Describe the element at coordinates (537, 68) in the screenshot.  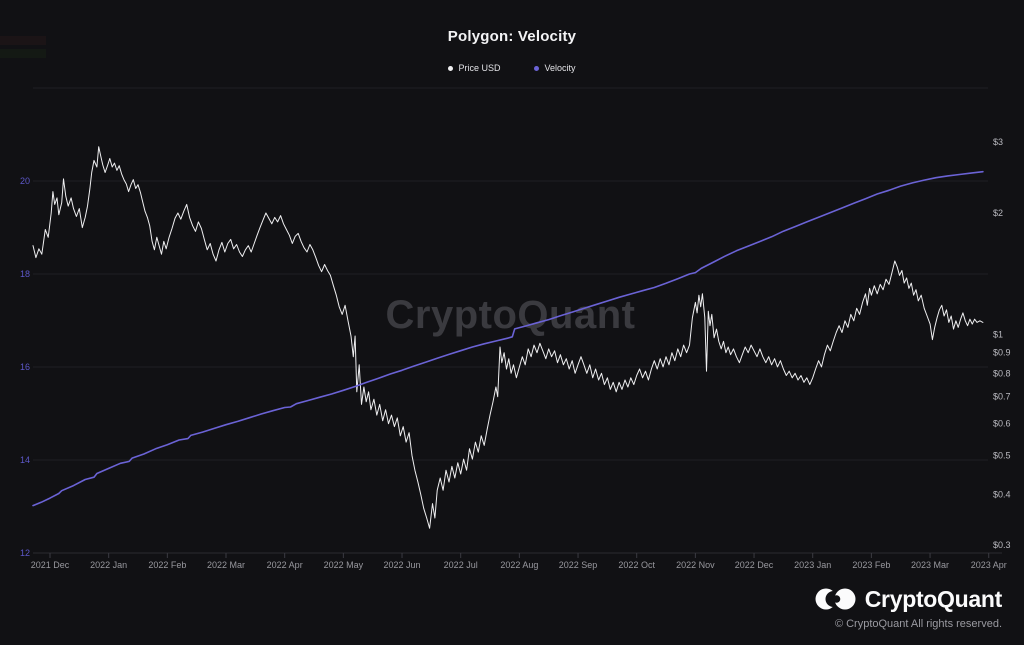
I see `velocity-series-dot` at that location.